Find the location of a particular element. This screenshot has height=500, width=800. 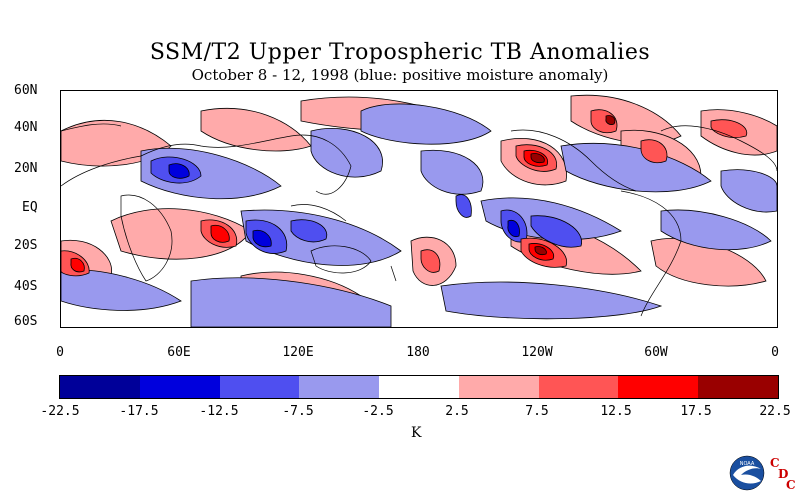

colorbar-unit: K is located at coordinates (416, 433).